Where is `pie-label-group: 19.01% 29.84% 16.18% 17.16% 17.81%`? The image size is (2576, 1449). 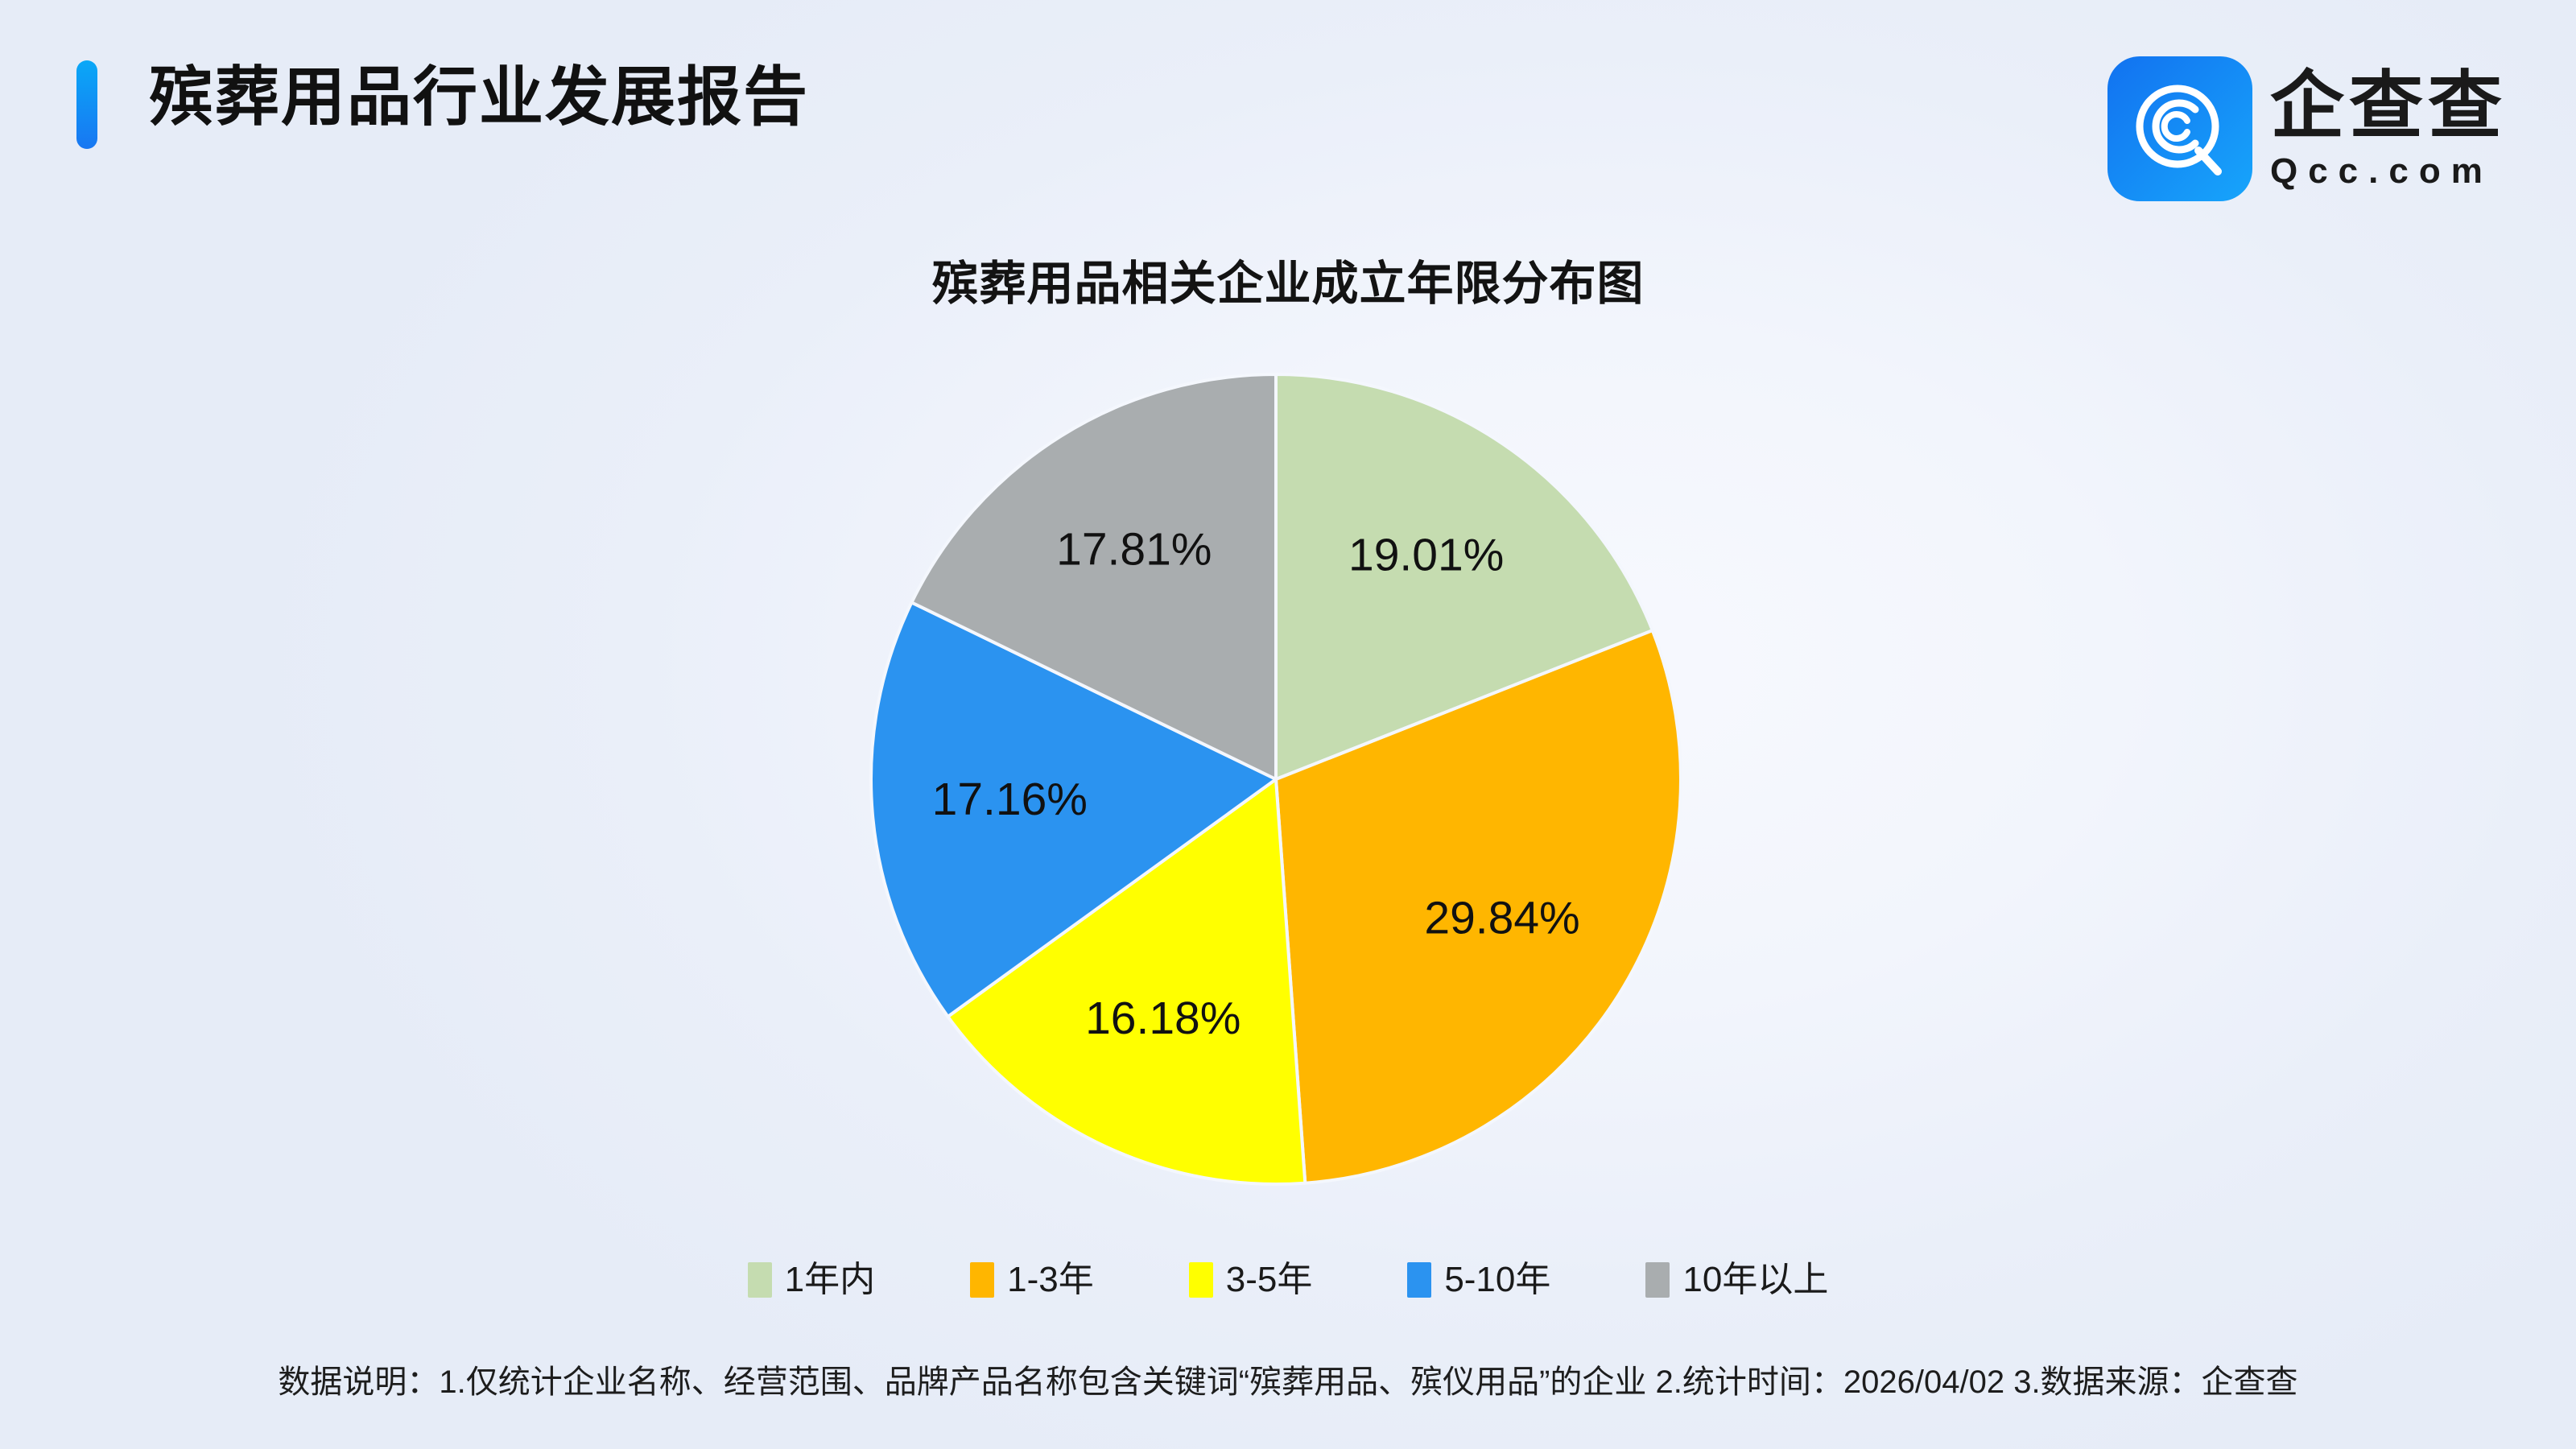 pie-label-group: 19.01% 29.84% 16.18% 17.16% 17.81% is located at coordinates (1256, 784).